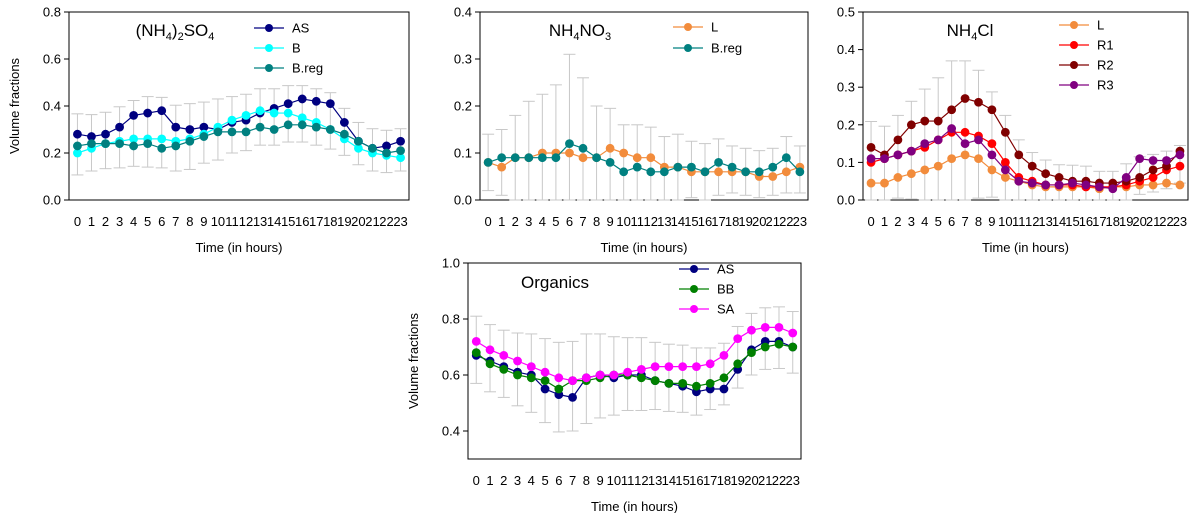  What do you see at coordinates (614, 480) in the screenshot?
I see `p3-x-tick-label: 10` at bounding box center [614, 480].